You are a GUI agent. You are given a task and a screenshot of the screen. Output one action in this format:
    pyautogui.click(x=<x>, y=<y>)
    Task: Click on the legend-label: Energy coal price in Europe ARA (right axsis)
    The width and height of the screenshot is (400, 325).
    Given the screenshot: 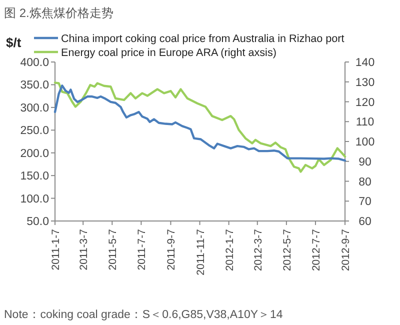 What is the action you would take?
    pyautogui.click(x=168, y=53)
    